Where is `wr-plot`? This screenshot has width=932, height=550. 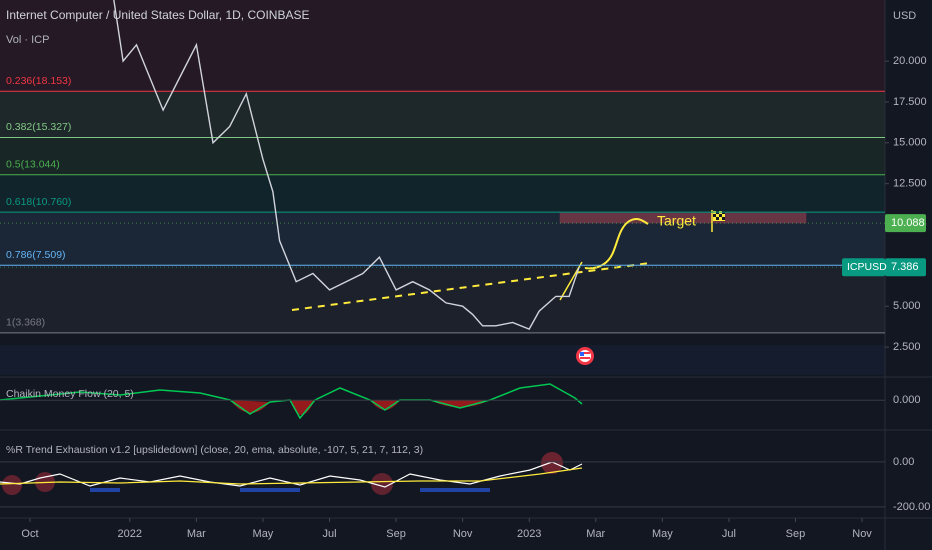
wr-plot is located at coordinates (291, 473).